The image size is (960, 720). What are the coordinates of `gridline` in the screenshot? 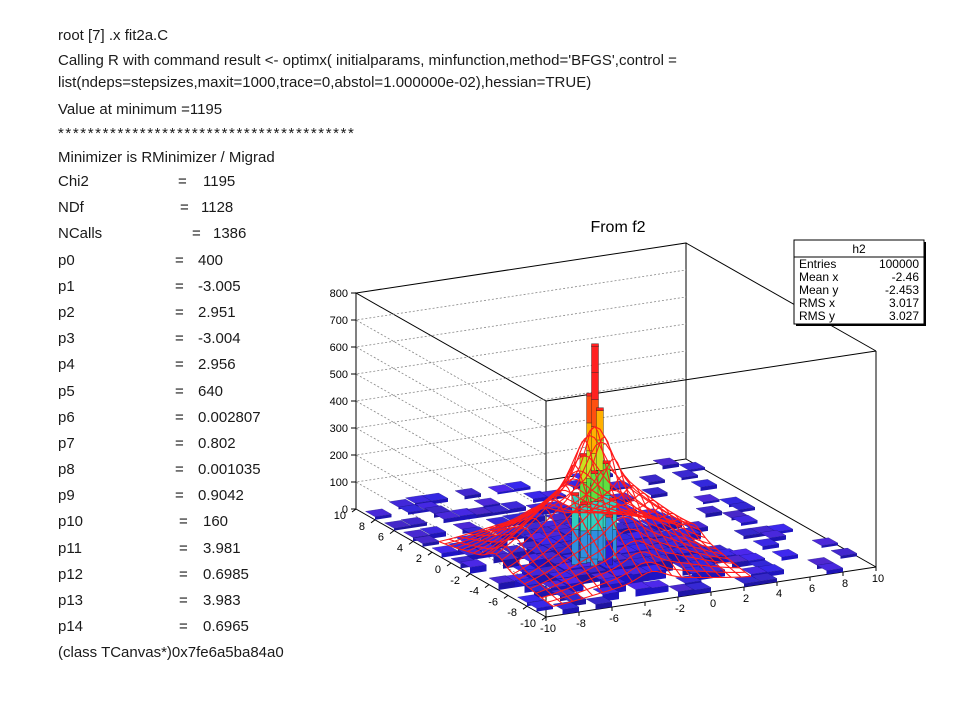 It's located at (520, 484).